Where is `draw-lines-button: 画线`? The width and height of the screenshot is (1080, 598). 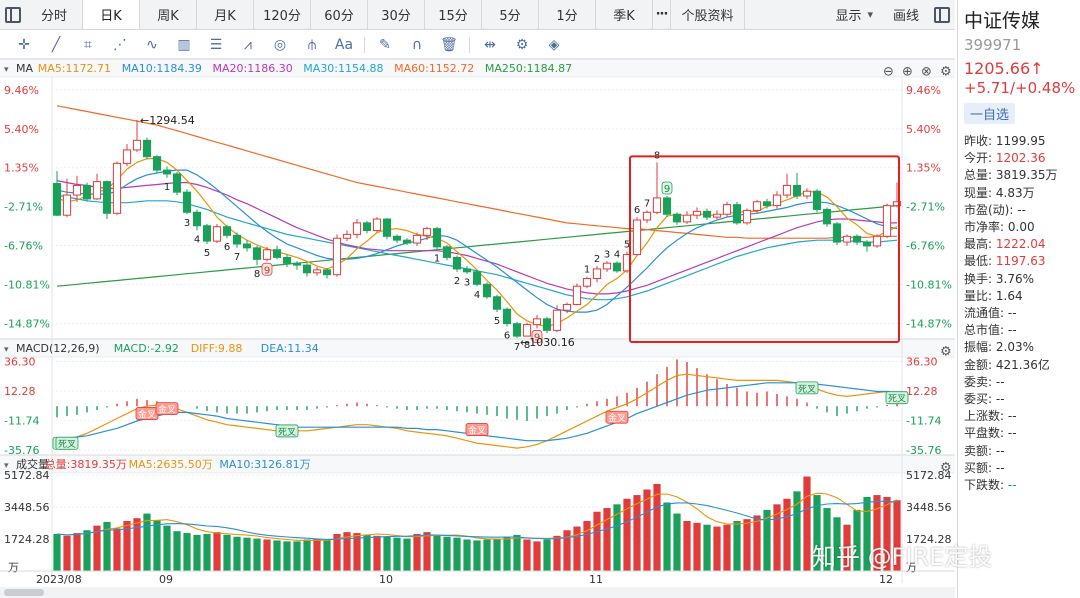
draw-lines-button: 画线 is located at coordinates (905, 16).